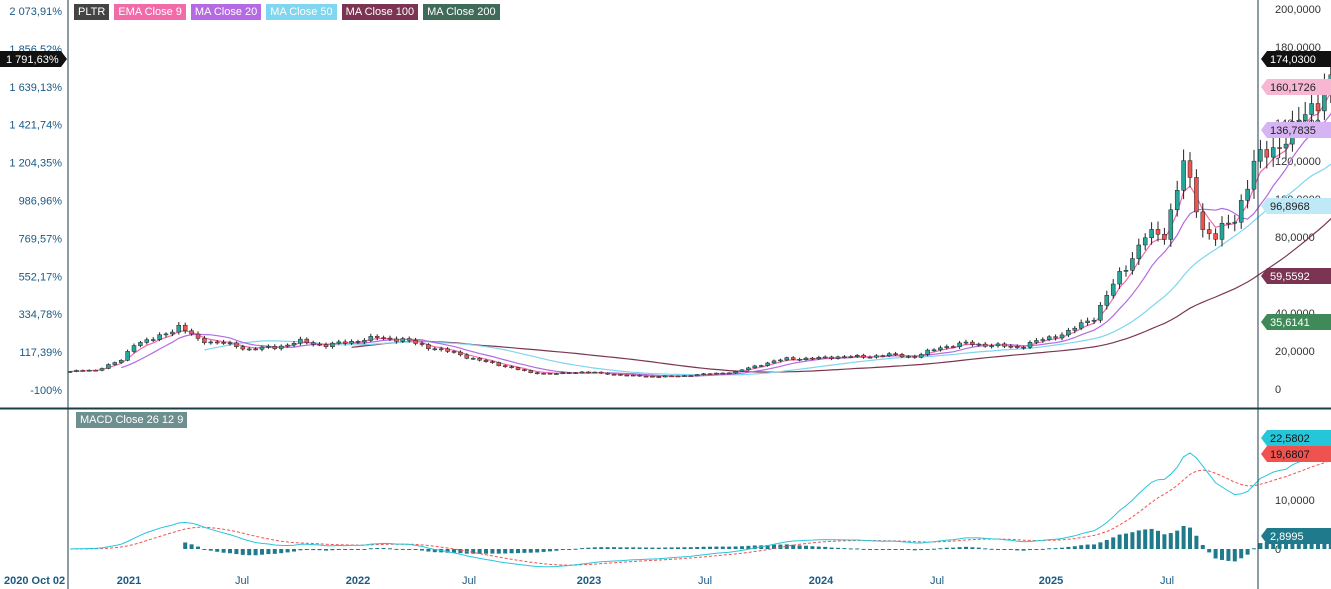  Describe the element at coordinates (380, 12) in the screenshot. I see `legend-ma100: MA Close 100` at that location.